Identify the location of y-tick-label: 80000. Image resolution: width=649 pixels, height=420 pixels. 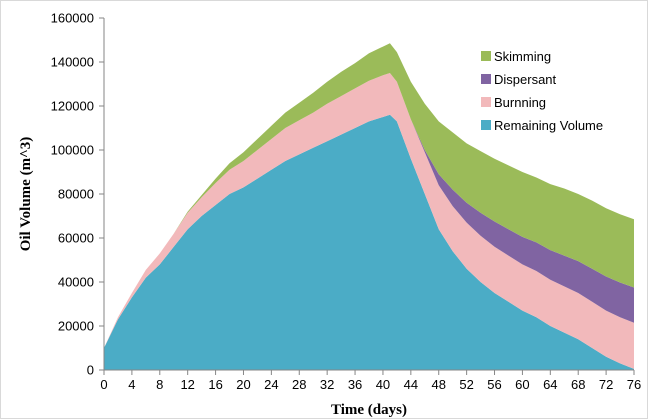
(76, 194).